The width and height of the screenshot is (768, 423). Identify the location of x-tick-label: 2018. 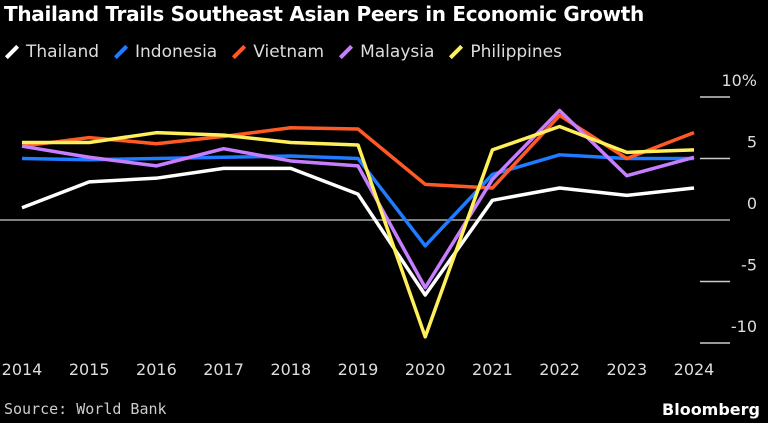
(290, 369).